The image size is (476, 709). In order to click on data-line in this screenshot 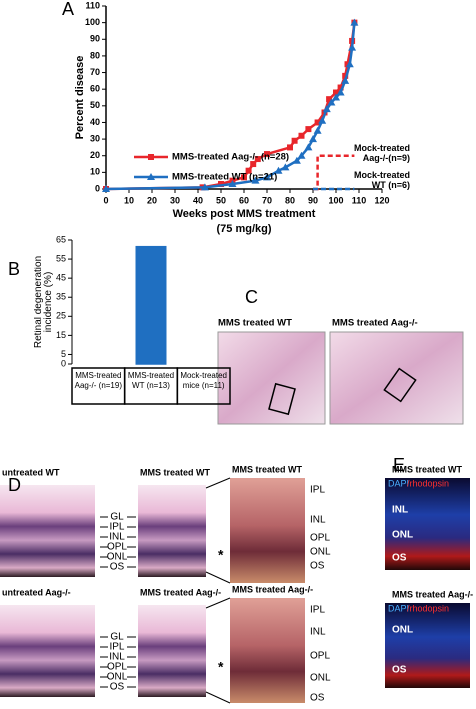, I will do `click(230, 106)`.